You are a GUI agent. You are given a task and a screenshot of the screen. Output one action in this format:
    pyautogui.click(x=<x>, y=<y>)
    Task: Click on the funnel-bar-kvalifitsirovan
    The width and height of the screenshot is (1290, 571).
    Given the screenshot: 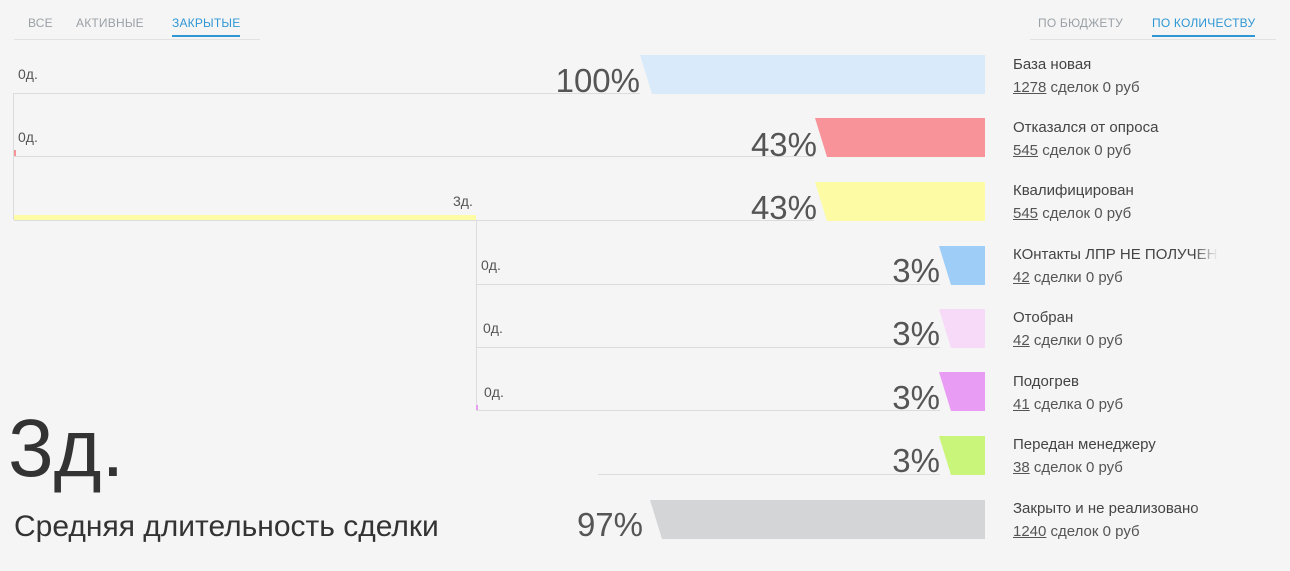 What is the action you would take?
    pyautogui.click(x=900, y=201)
    